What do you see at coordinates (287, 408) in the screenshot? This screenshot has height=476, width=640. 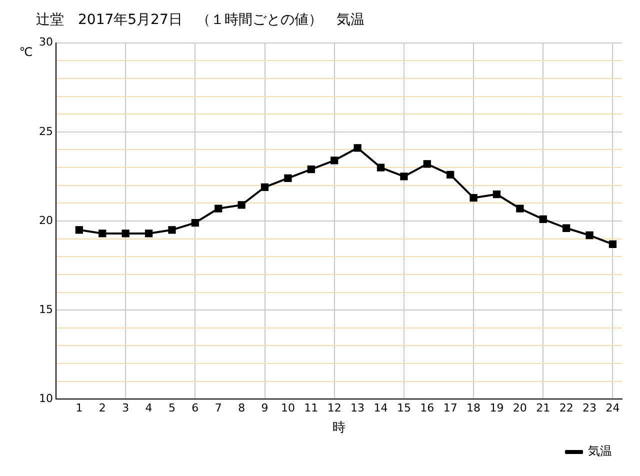 I see `x-tick-label: 10` at bounding box center [287, 408].